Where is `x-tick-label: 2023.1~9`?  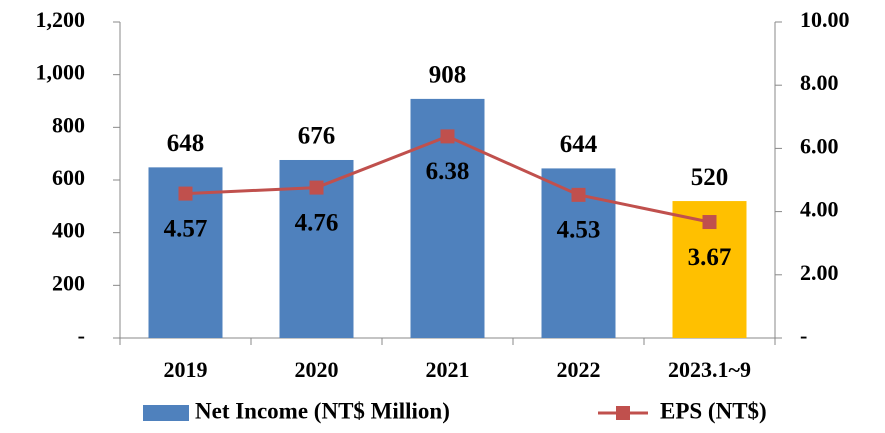 x-tick-label: 2023.1~9 is located at coordinates (709, 369).